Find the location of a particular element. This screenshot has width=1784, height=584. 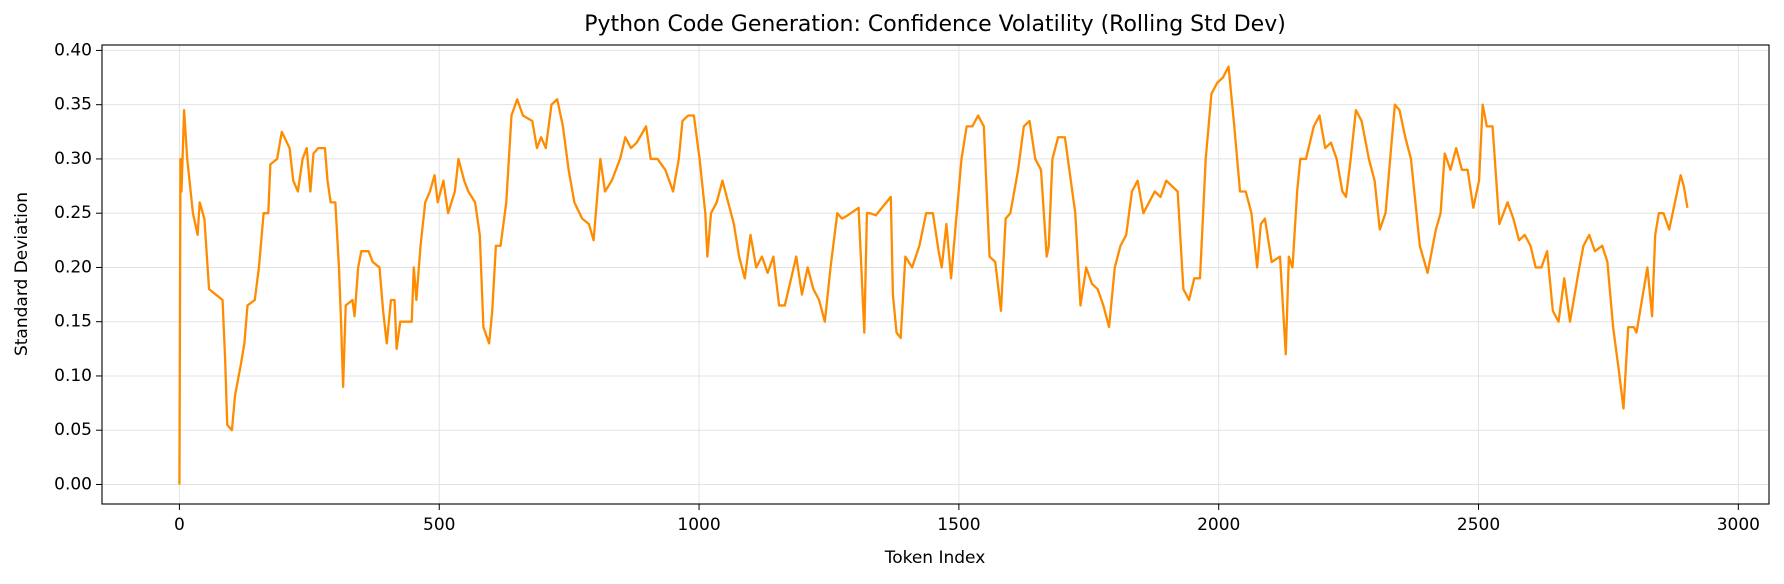

y-tick-label: 0.15 is located at coordinates (73, 322).